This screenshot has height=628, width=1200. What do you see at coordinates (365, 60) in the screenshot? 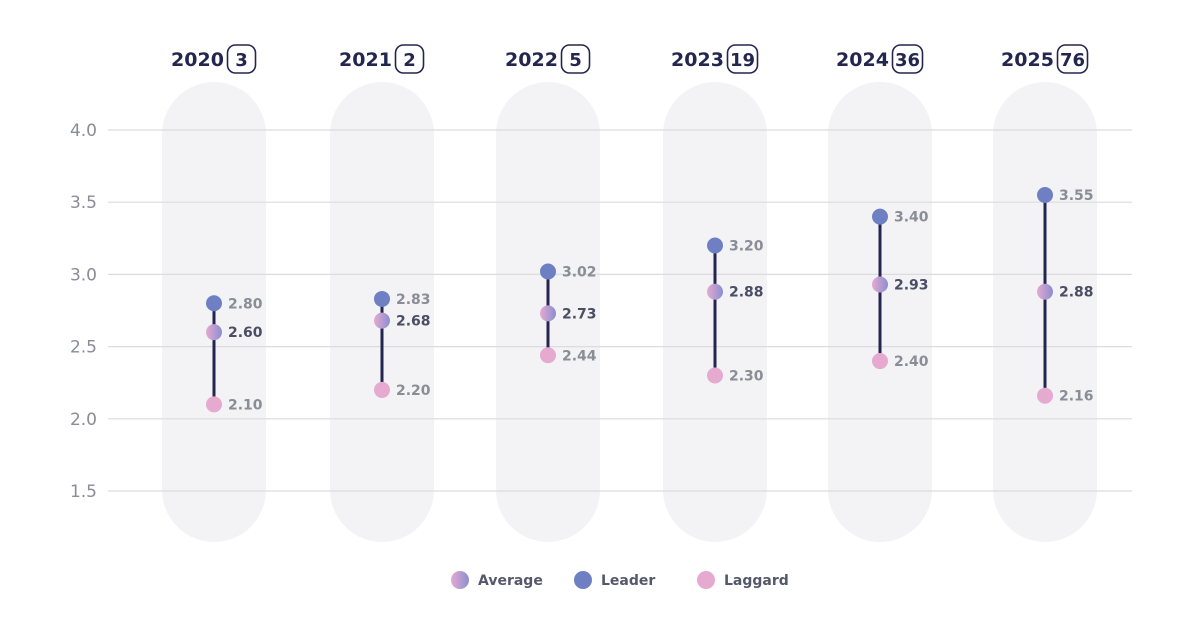
I see `year-label: 2021` at bounding box center [365, 60].